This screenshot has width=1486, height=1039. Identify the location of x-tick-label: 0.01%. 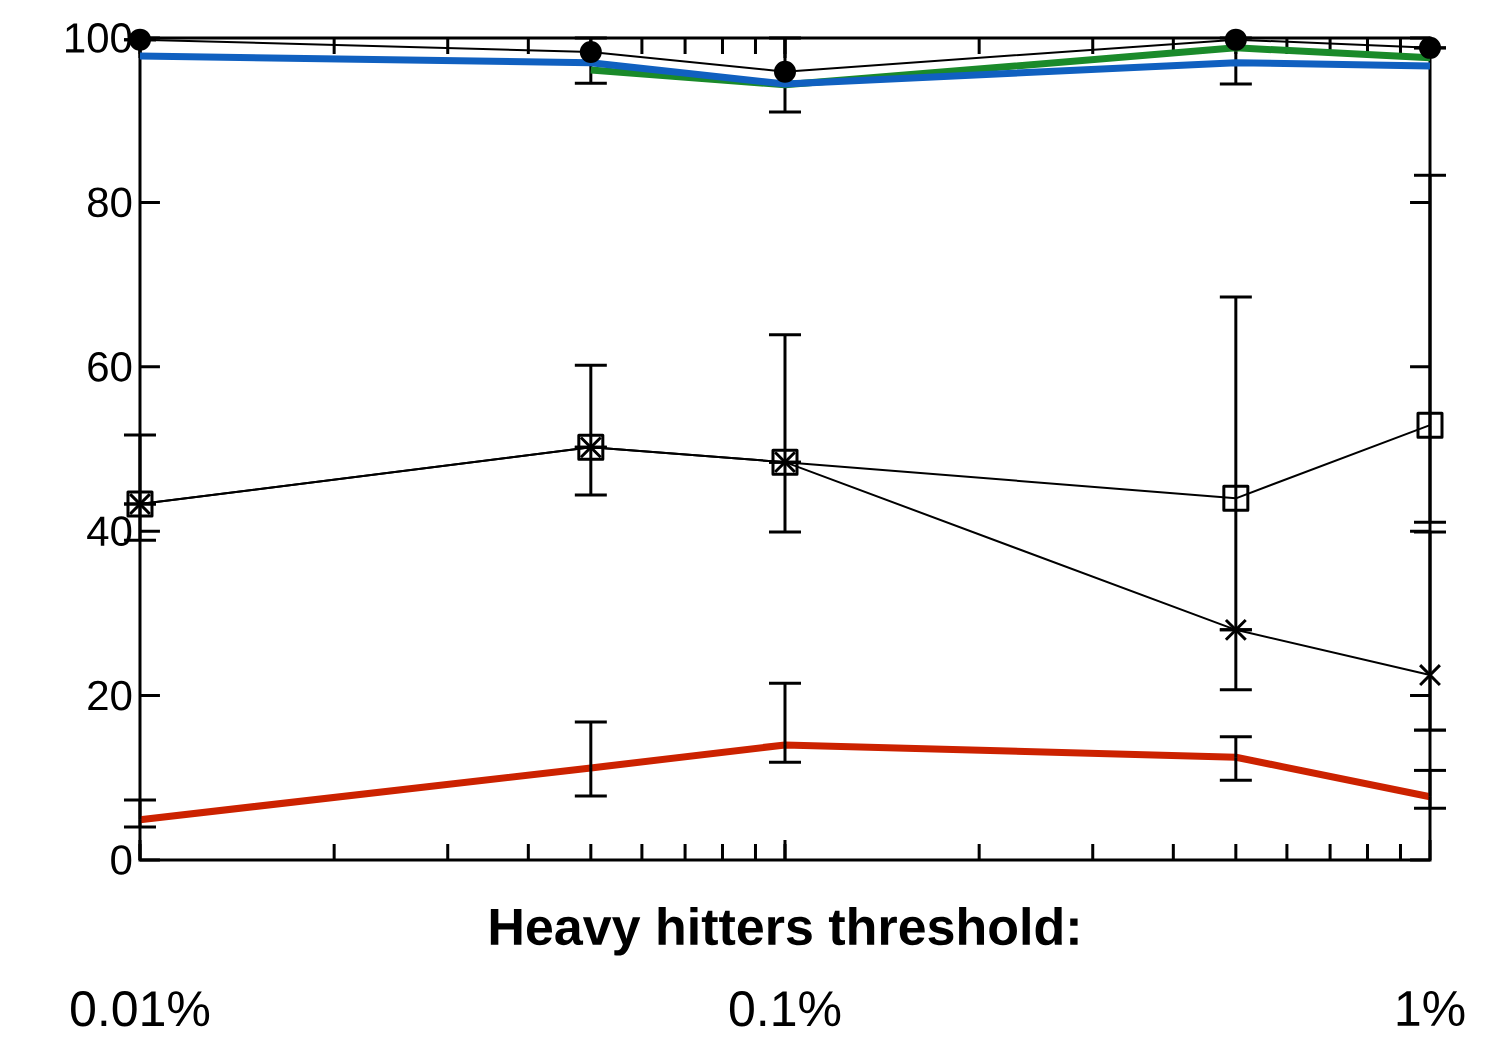
(140, 1009).